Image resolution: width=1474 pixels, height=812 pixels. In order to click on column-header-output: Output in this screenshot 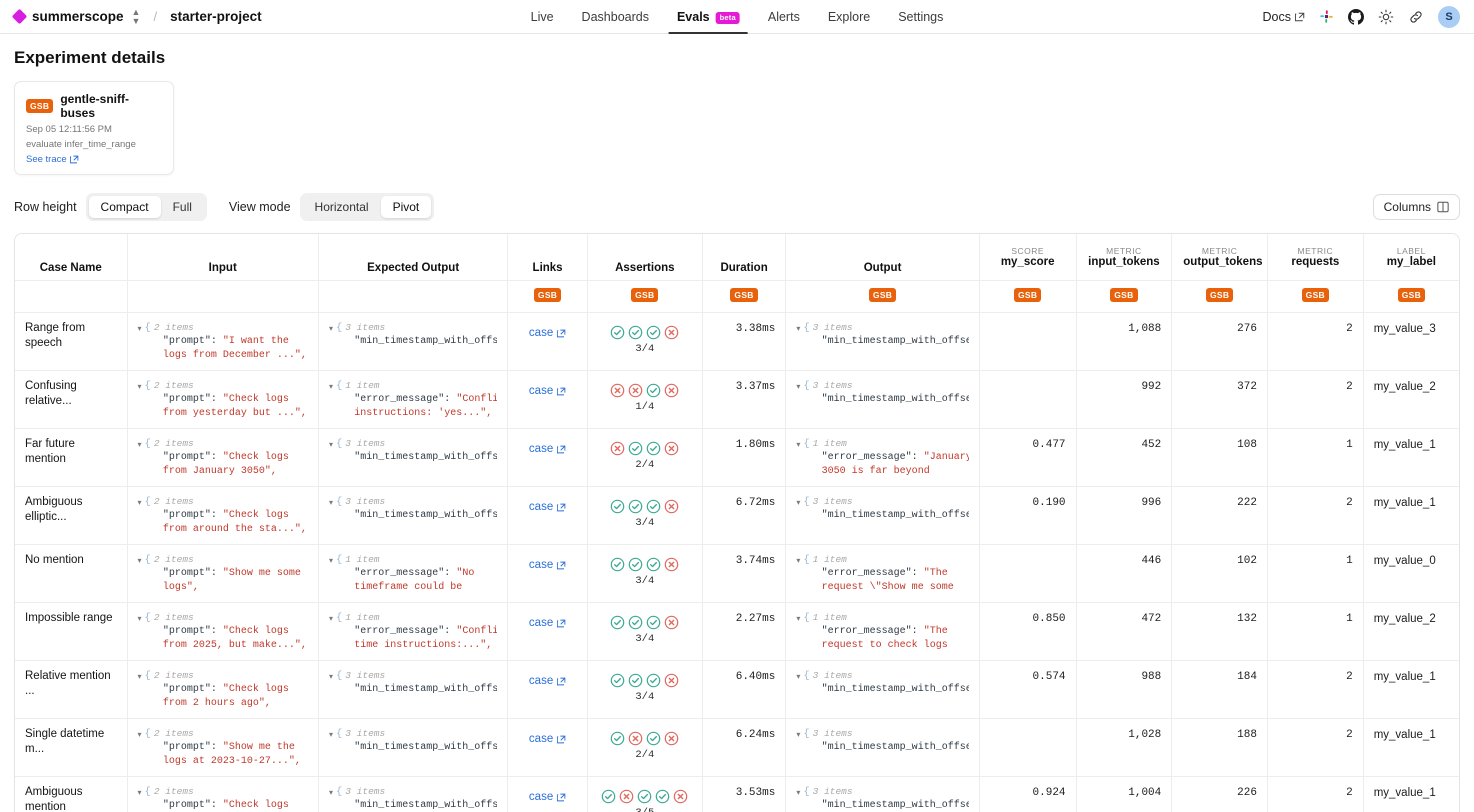, I will do `click(882, 258)`.